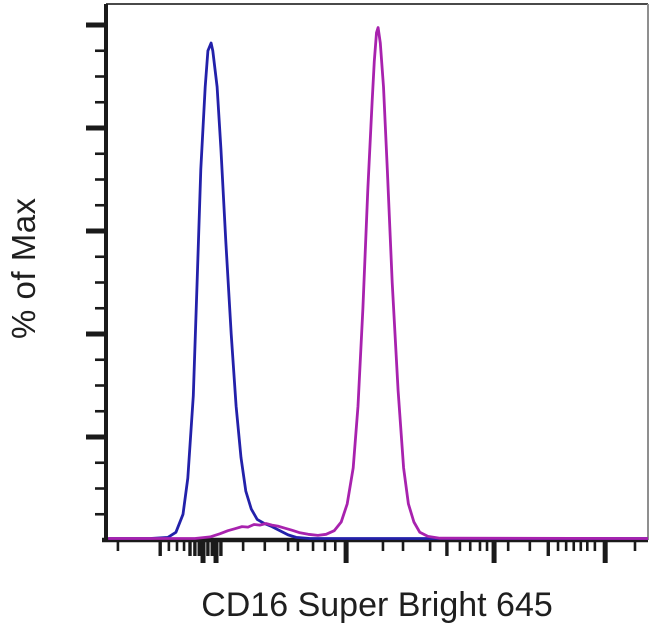 The image size is (650, 630). Describe the element at coordinates (377, 604) in the screenshot. I see `x-axis-label: CD16 Super Bright 645` at that location.